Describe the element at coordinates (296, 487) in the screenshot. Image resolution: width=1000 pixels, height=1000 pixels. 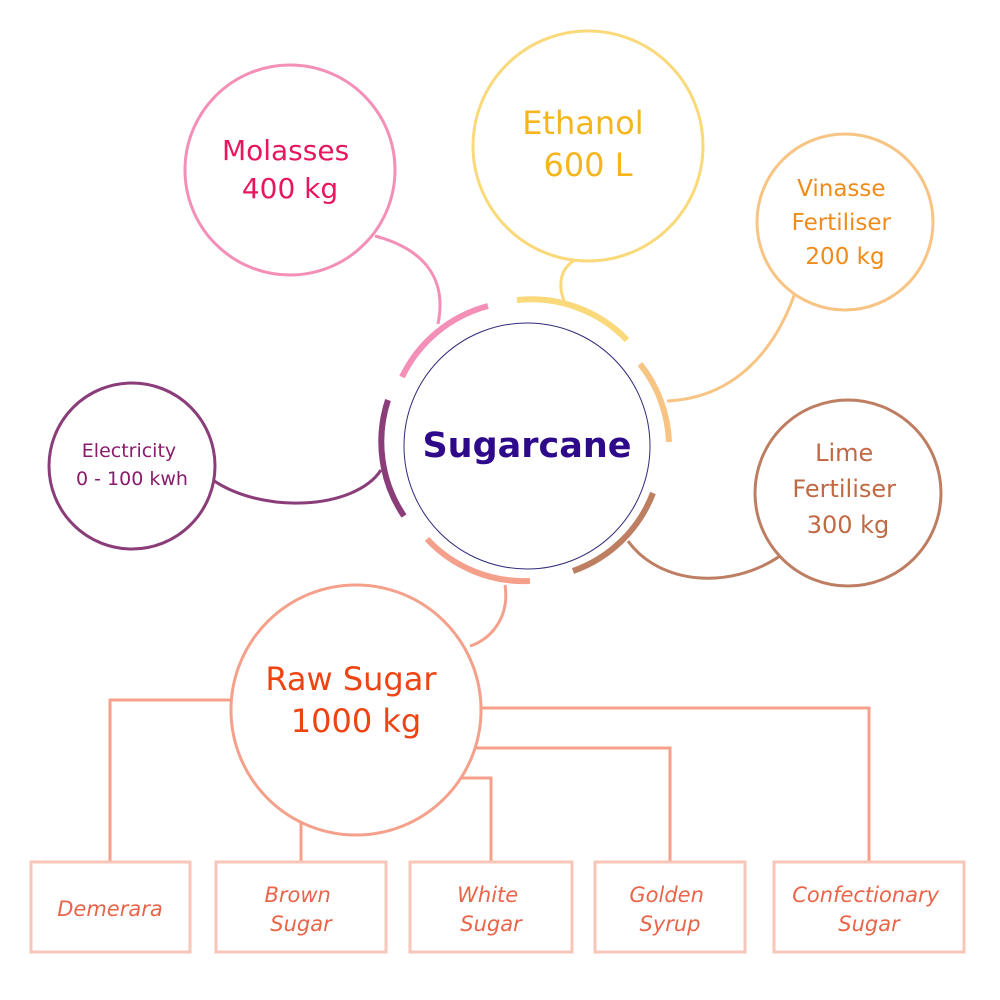
I see `electricity-connector` at that location.